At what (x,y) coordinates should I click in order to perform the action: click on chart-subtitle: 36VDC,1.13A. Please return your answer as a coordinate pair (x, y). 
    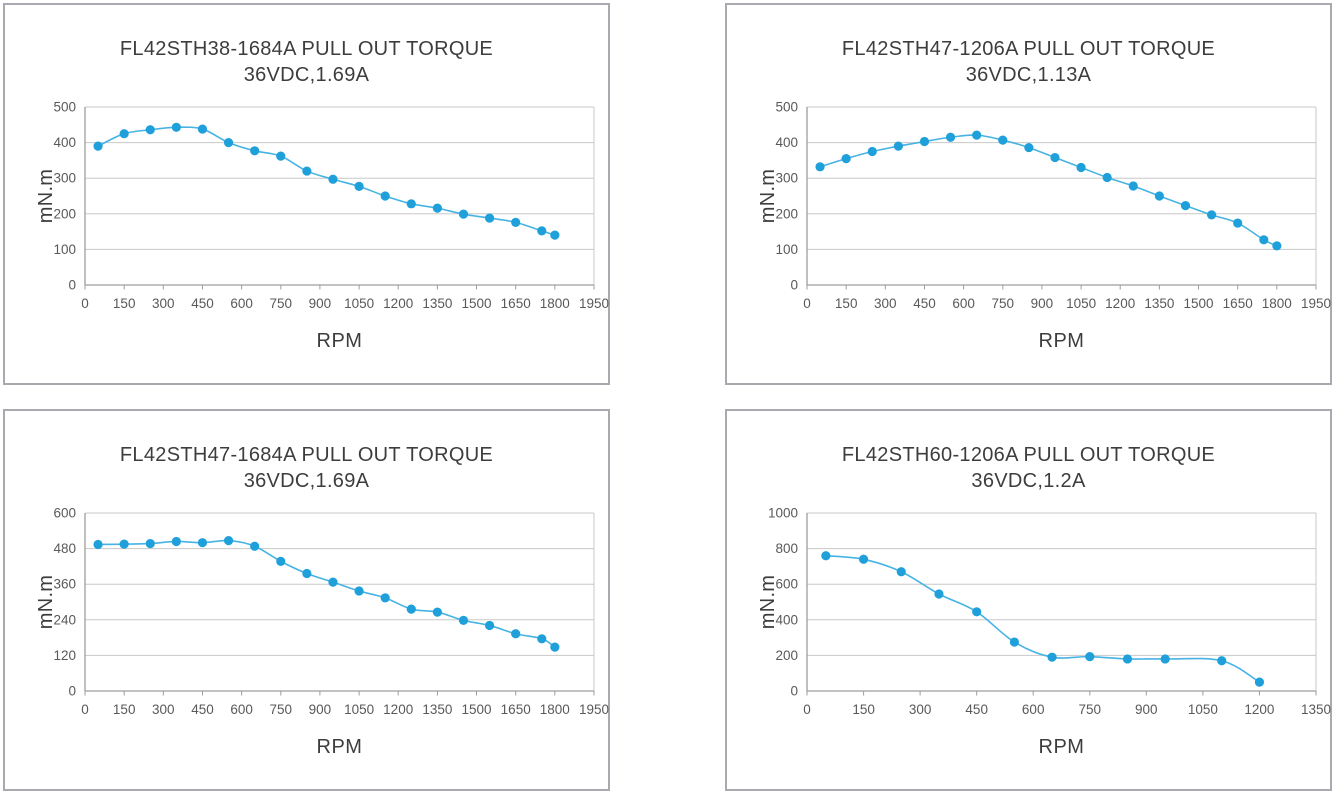
    Looking at the image, I should click on (1028, 75).